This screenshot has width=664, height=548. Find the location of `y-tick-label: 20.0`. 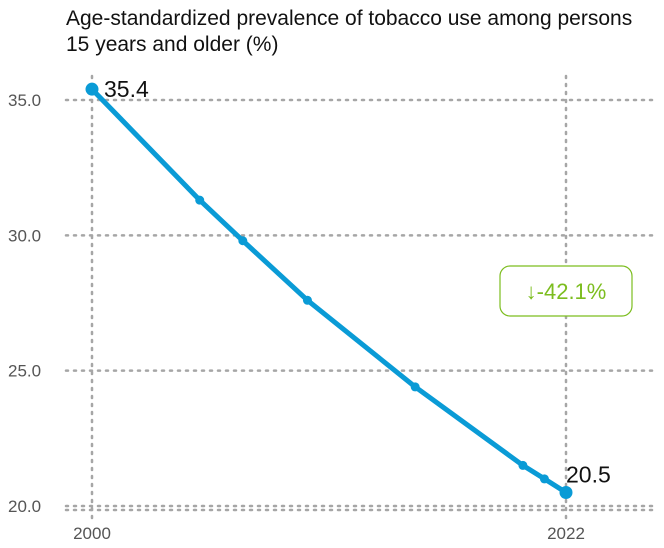

y-tick-label: 20.0 is located at coordinates (24, 506).